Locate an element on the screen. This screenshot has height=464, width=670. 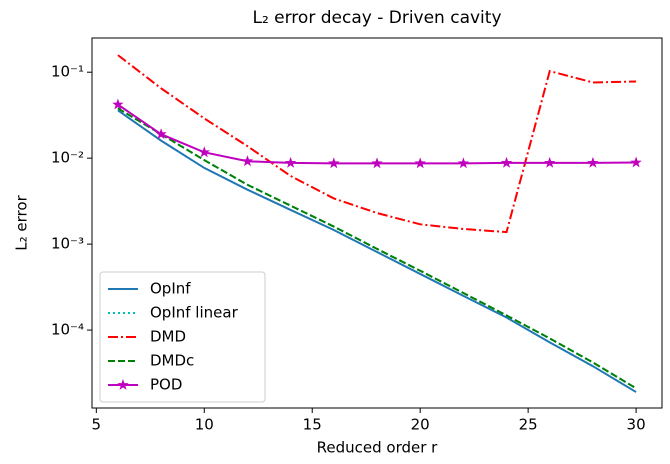
chart-title: L₂ error decay - Driven cavity is located at coordinates (376, 18).